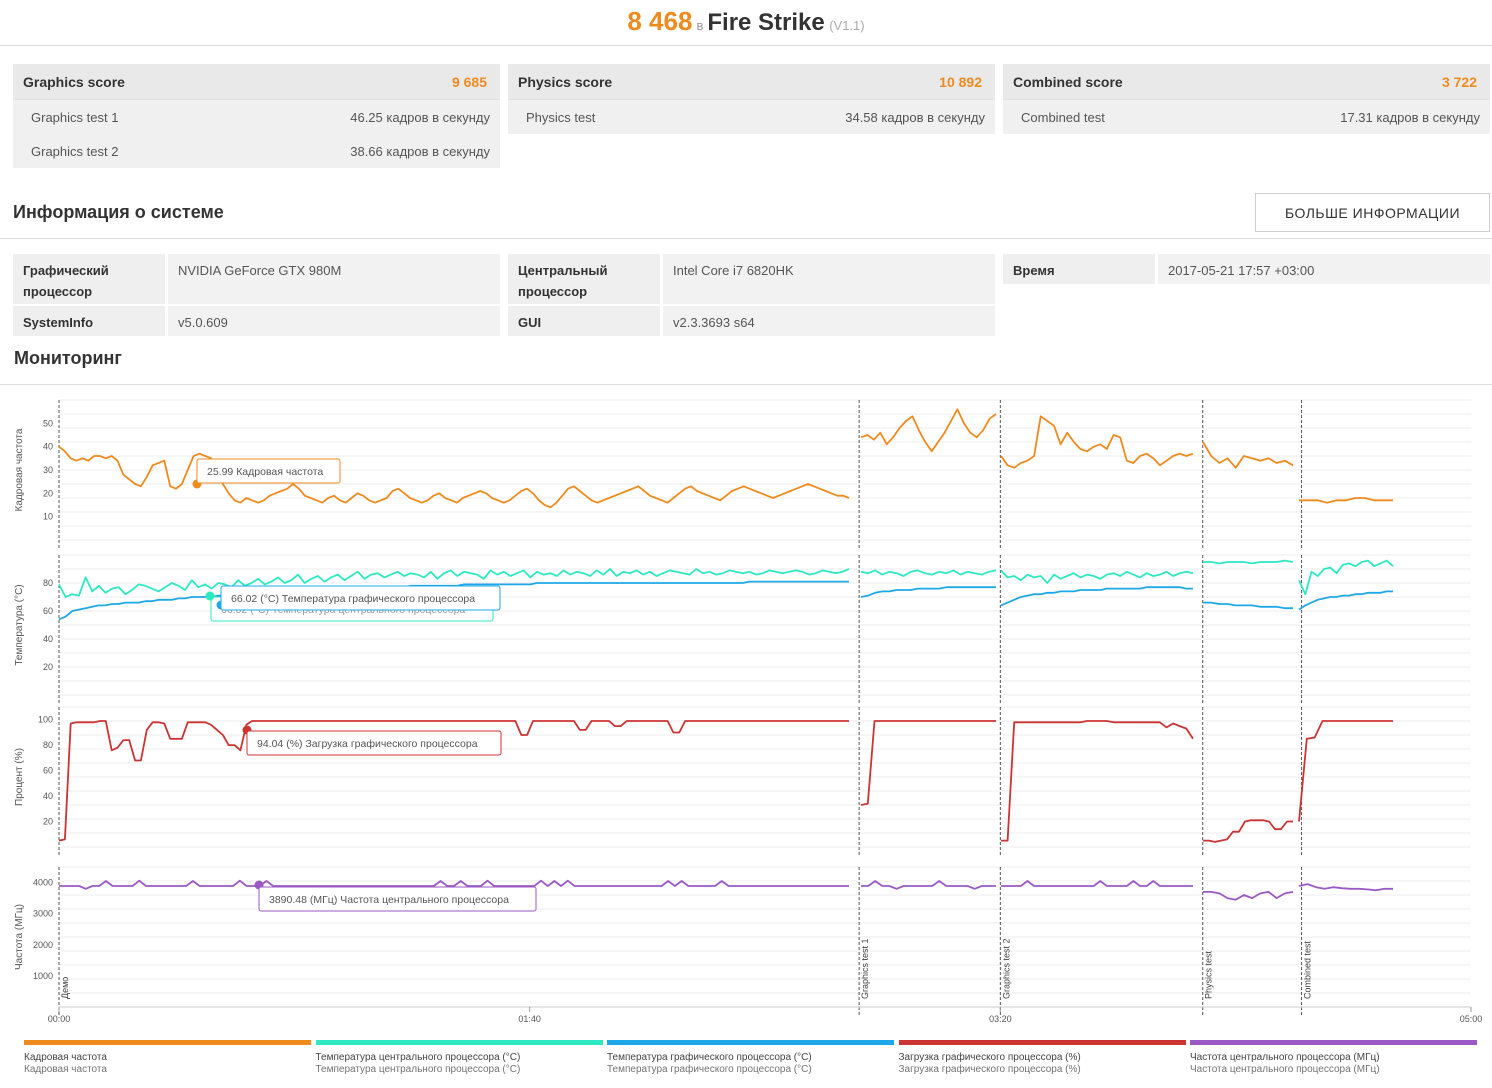 The width and height of the screenshot is (1492, 1088). What do you see at coordinates (1410, 117) in the screenshot?
I see `combined-test-value: 17.31 кадров в секунду` at bounding box center [1410, 117].